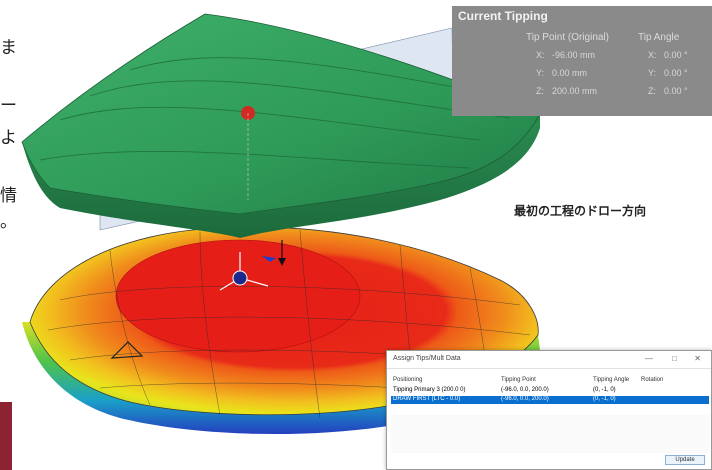 The image size is (712, 470). What do you see at coordinates (697, 358) in the screenshot?
I see `close-icon: ✕` at bounding box center [697, 358].